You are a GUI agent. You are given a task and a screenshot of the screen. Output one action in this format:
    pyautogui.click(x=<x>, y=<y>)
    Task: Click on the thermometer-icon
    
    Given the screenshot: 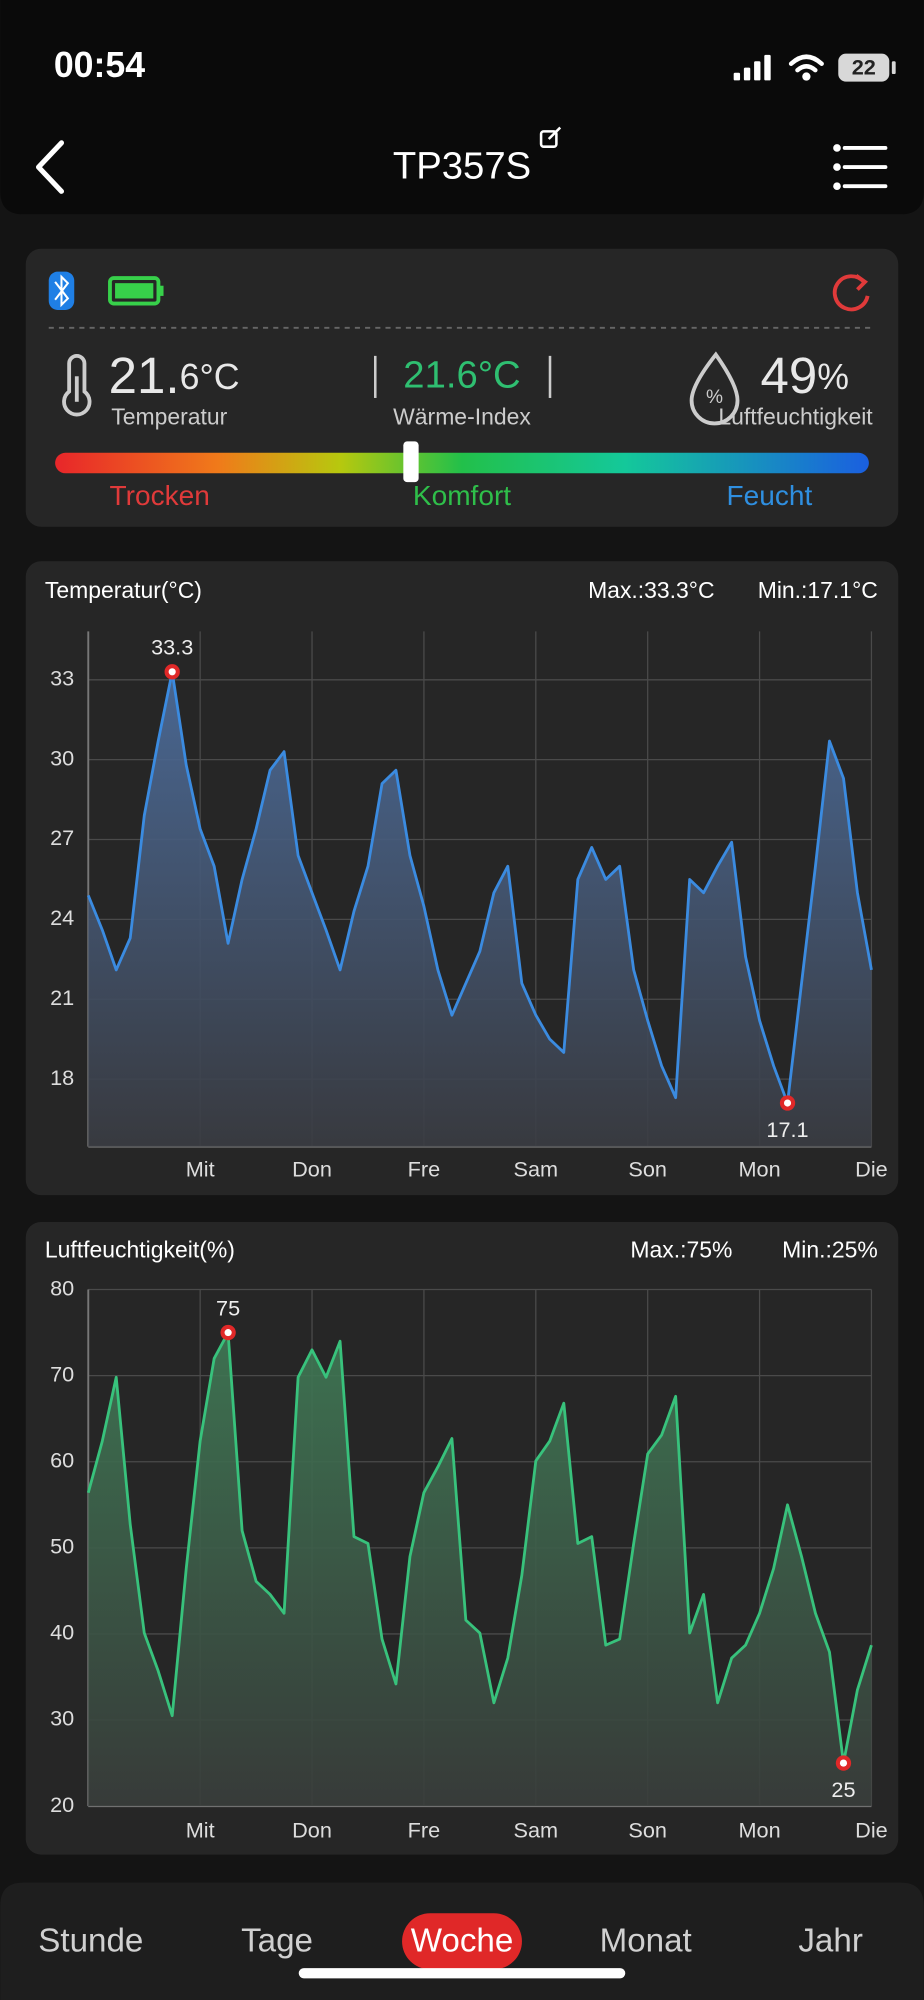 What is the action you would take?
    pyautogui.click(x=77, y=385)
    